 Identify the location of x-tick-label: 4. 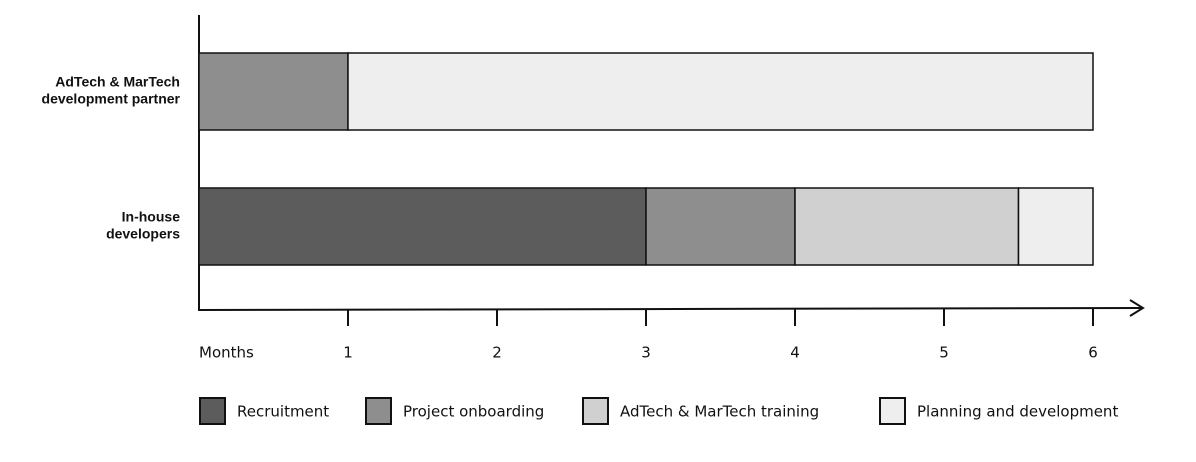
(795, 353).